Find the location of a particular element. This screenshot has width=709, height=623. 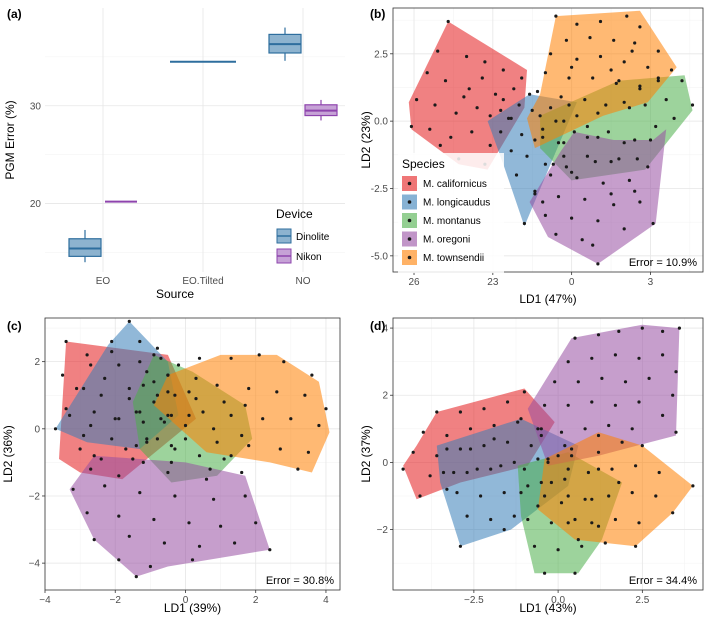

x-tick-label: 2.5 is located at coordinates (642, 600).